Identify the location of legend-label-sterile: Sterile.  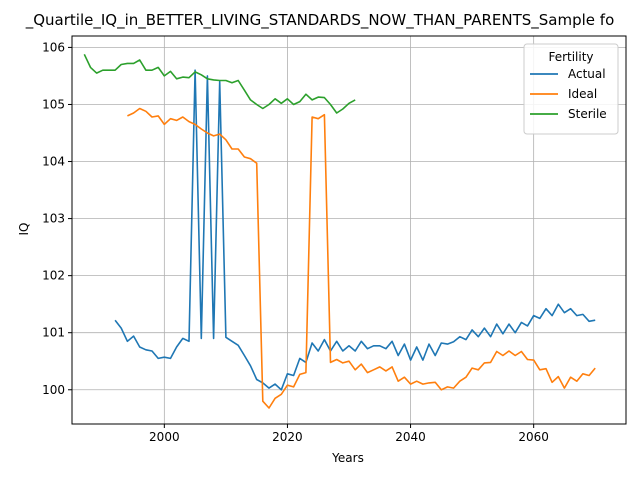
(587, 114).